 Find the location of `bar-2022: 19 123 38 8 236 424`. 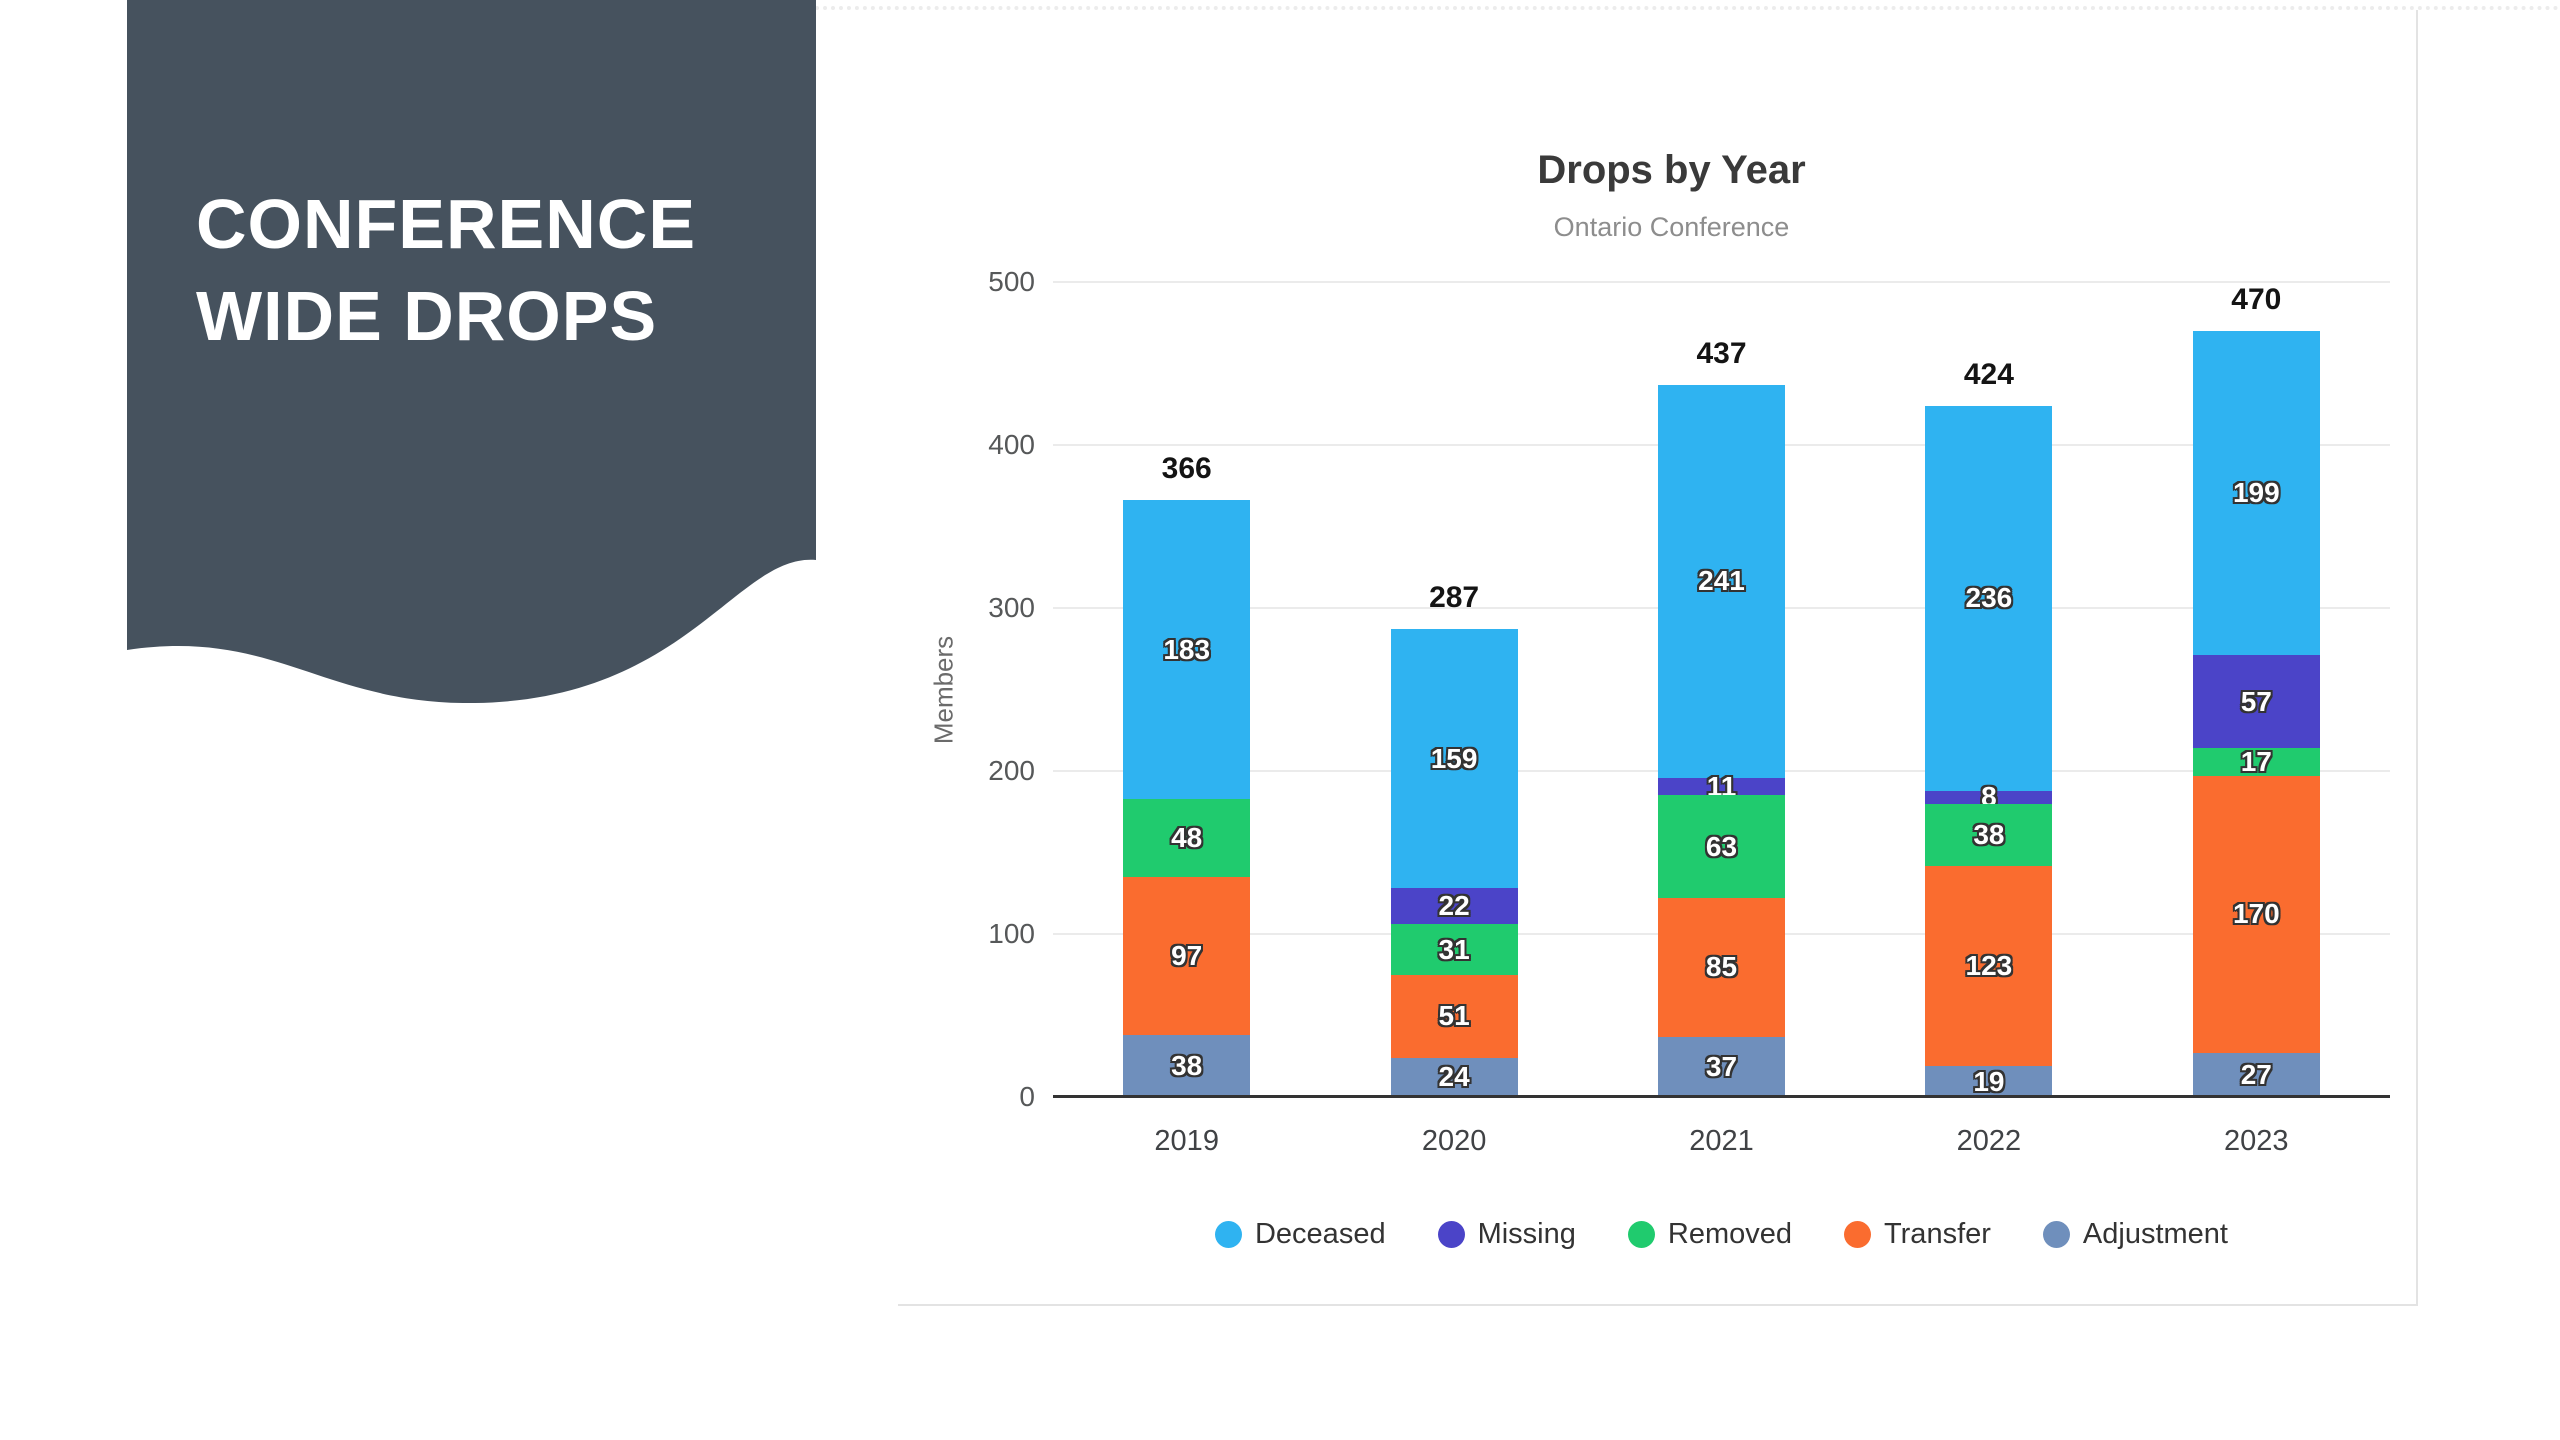

bar-2022: 19 123 38 8 236 424 is located at coordinates (1989, 727).